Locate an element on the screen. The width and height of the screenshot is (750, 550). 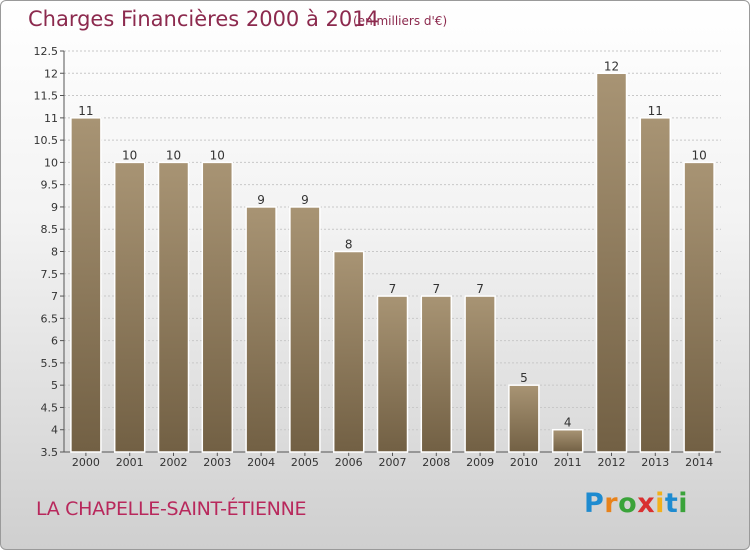
x-tick-label: 2000 is located at coordinates (86, 462).